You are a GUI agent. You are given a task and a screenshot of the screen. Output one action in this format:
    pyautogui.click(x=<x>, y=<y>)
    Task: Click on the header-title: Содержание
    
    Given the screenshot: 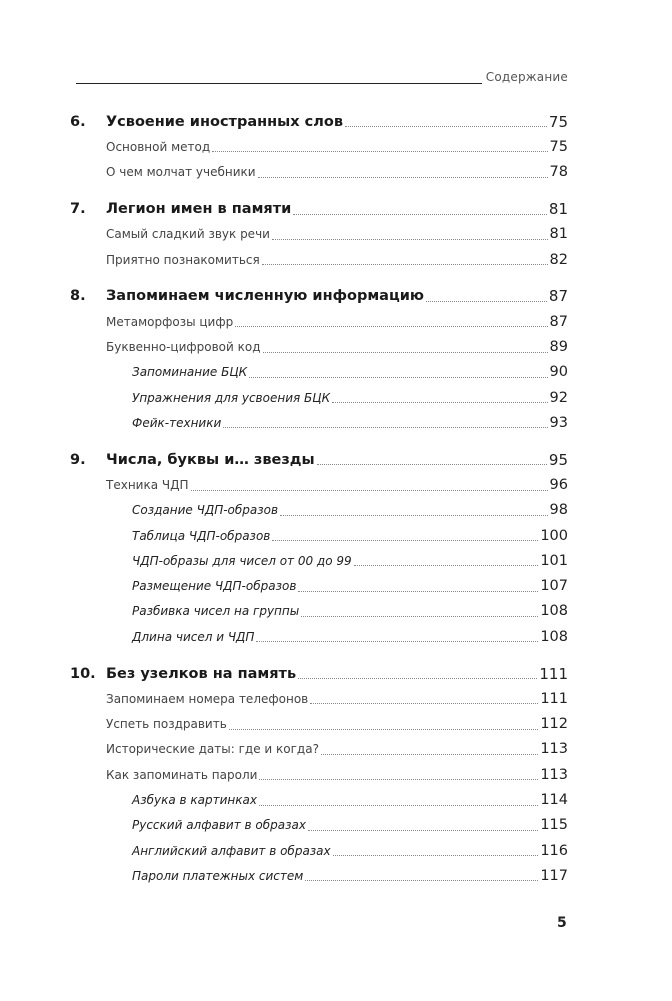 What is the action you would take?
    pyautogui.click(x=526, y=77)
    